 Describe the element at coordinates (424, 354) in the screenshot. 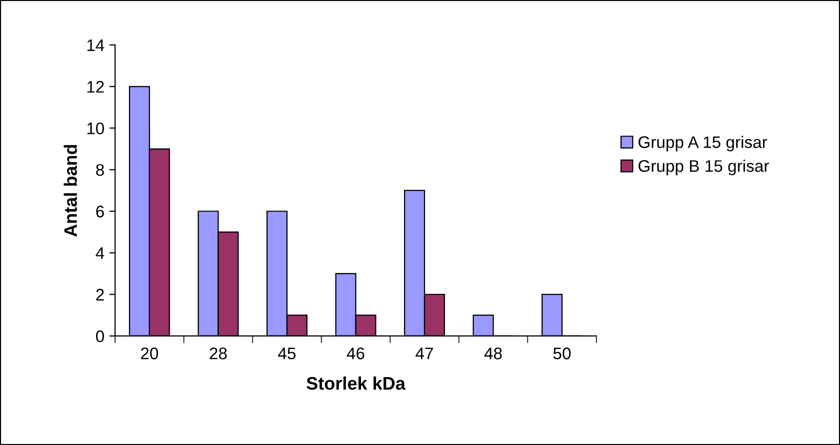

I see `x-tick-label: 47` at that location.